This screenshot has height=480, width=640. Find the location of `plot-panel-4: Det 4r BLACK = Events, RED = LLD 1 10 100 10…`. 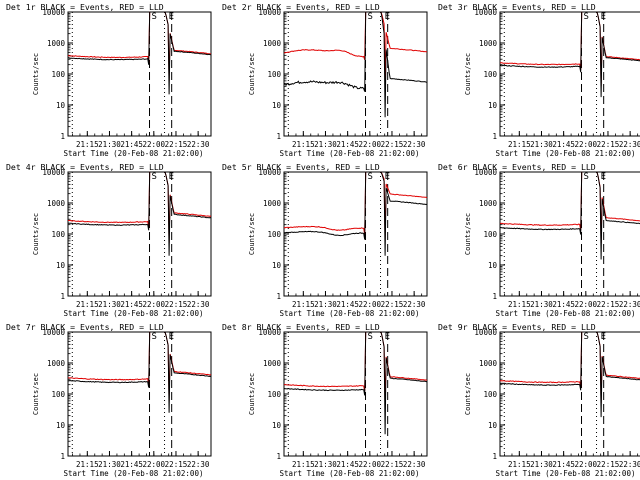

plot-panel-4: Det 4r BLACK = Events, RED = LLD 1 10 100 10… is located at coordinates (109, 240).